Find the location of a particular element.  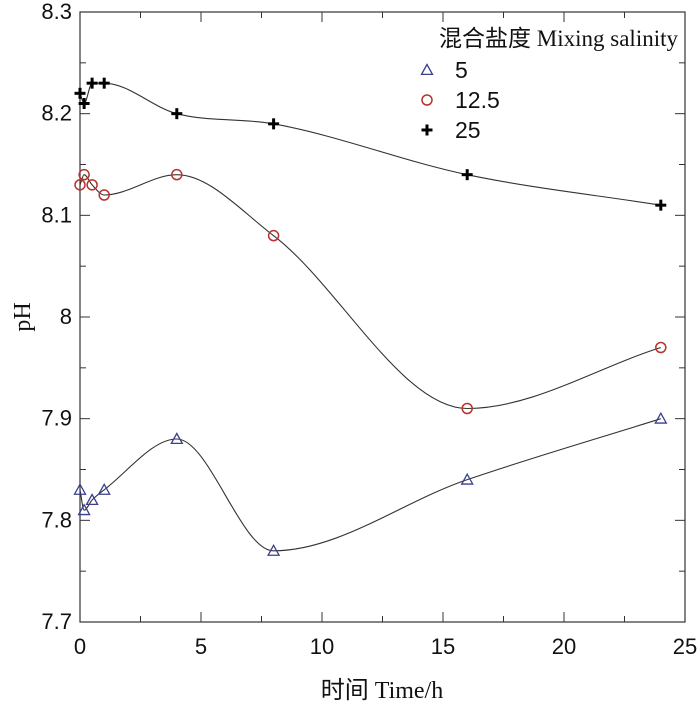

y-axis-title: pH is located at coordinates (23, 316).